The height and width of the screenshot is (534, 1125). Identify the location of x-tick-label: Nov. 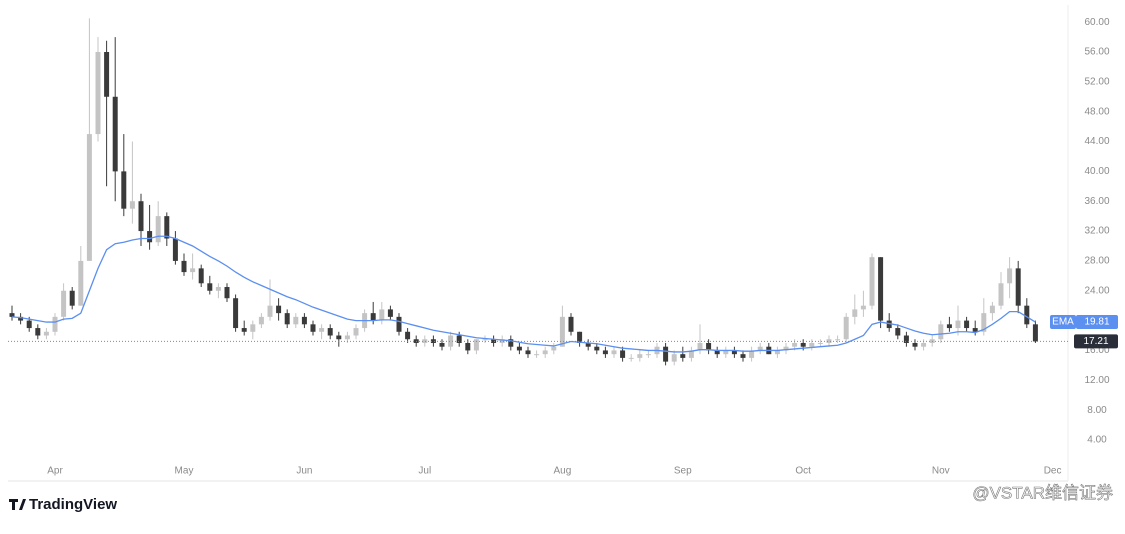
(941, 471).